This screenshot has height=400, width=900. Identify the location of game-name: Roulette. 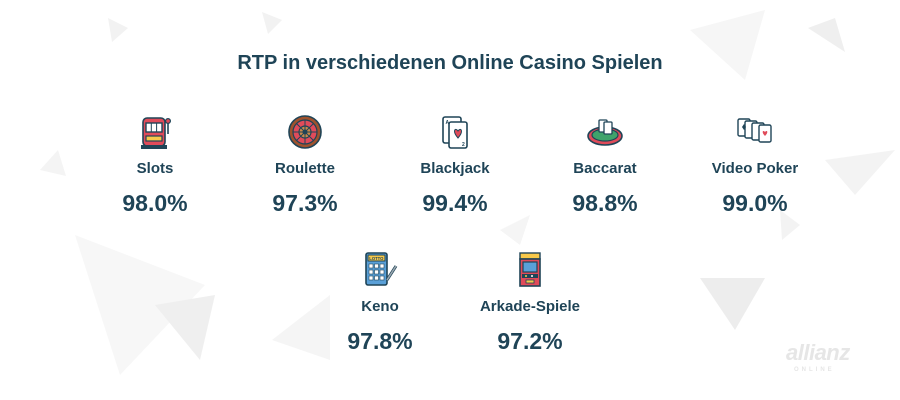
(305, 168).